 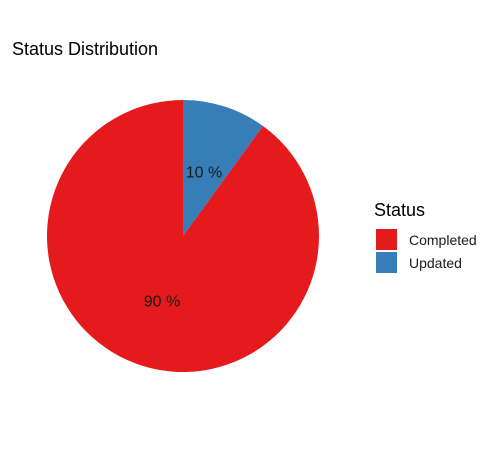 What do you see at coordinates (386, 262) in the screenshot?
I see `legend-key-updated` at bounding box center [386, 262].